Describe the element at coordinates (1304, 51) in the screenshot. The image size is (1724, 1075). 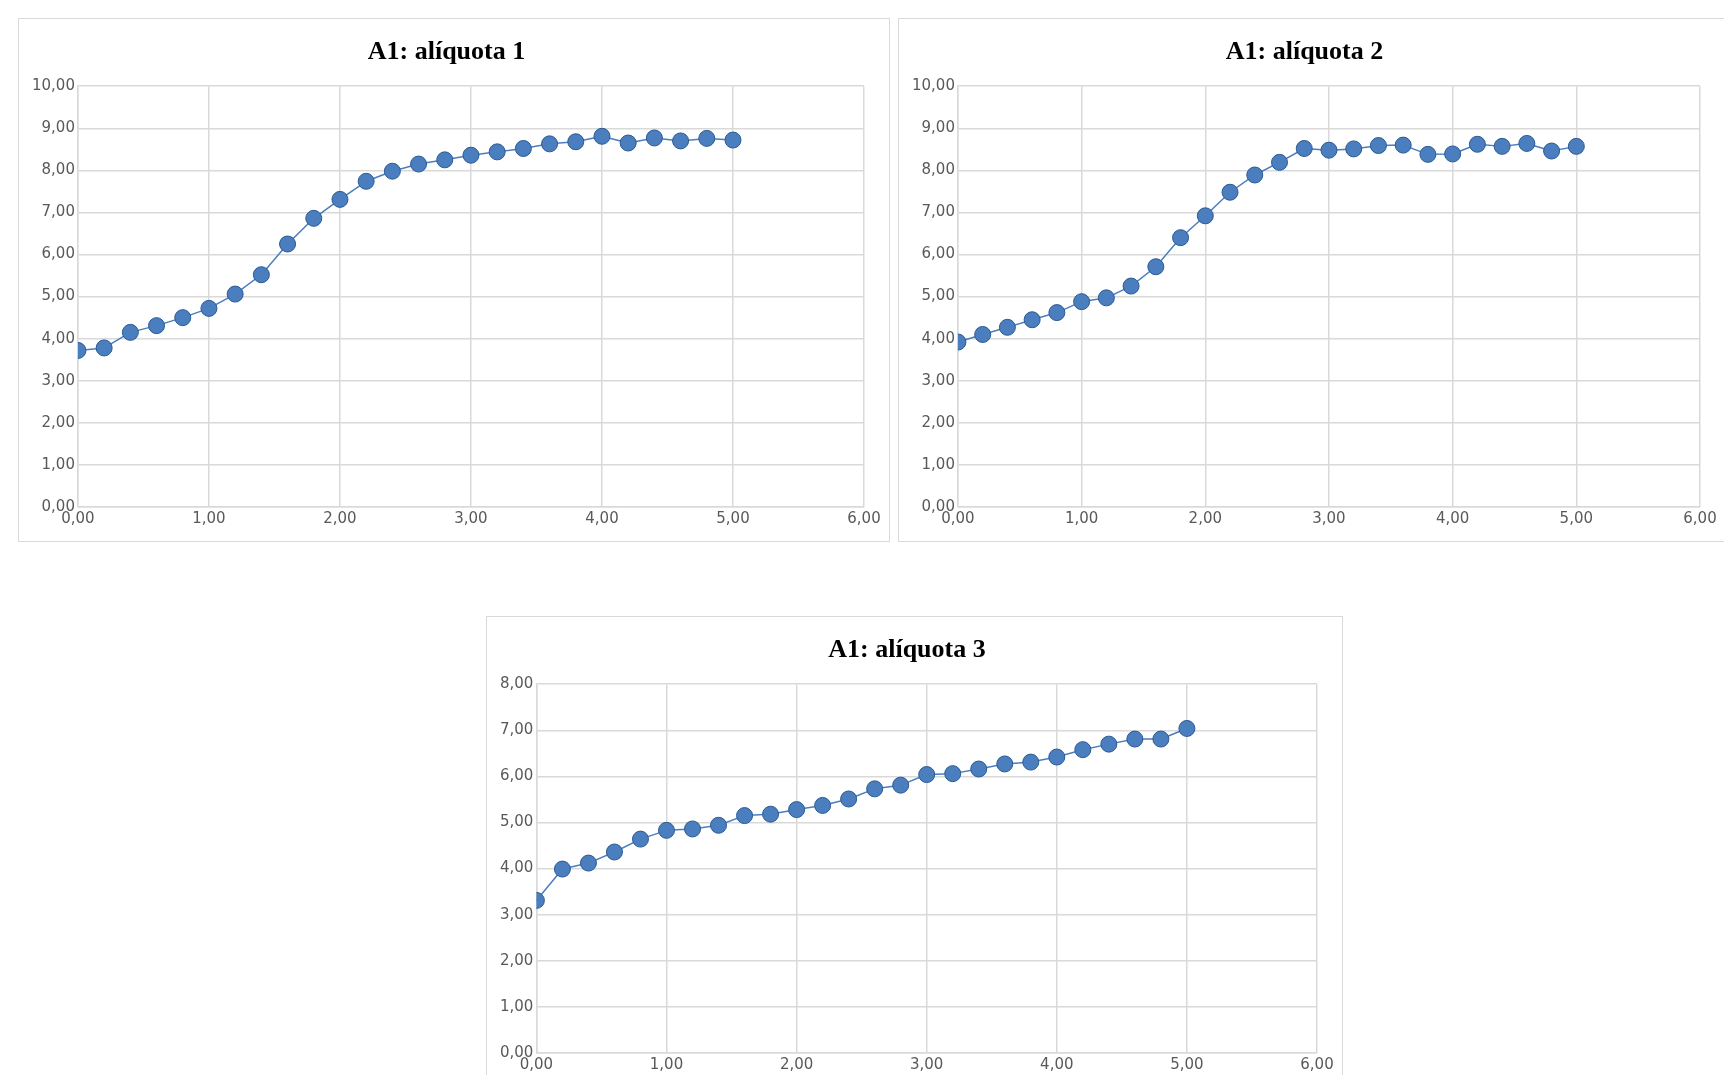
I see `chart-title: A1: alíquota 2` at that location.